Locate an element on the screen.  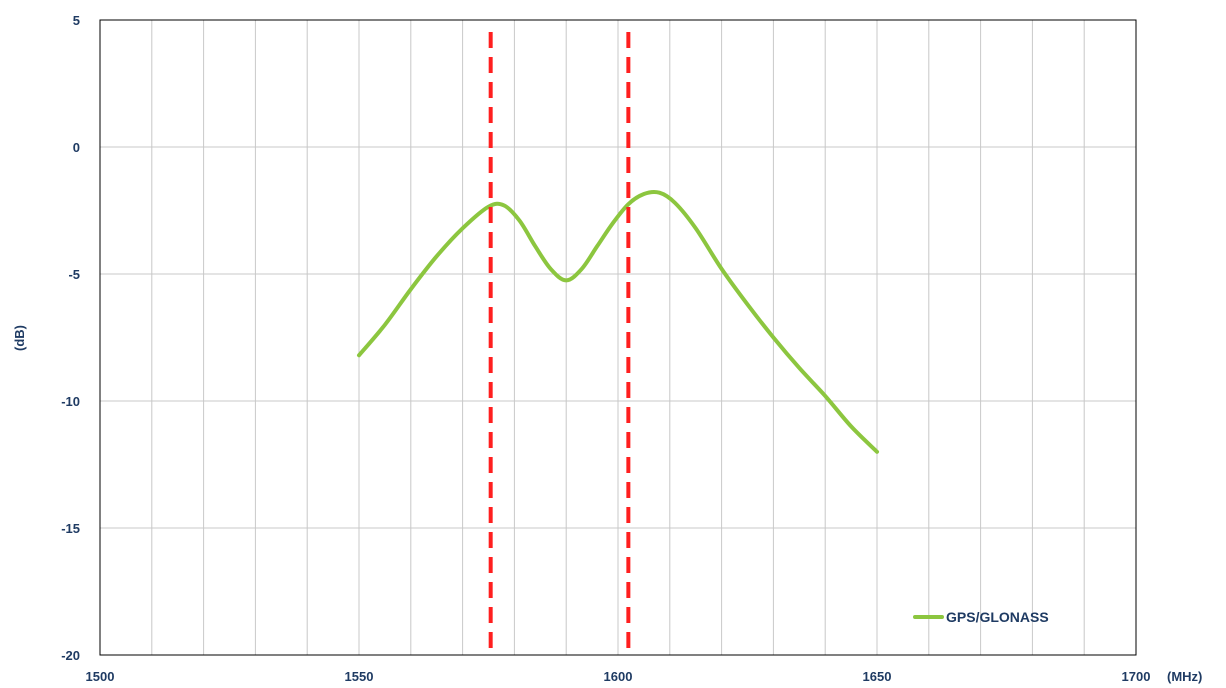
marker-lines is located at coordinates (559, 343).